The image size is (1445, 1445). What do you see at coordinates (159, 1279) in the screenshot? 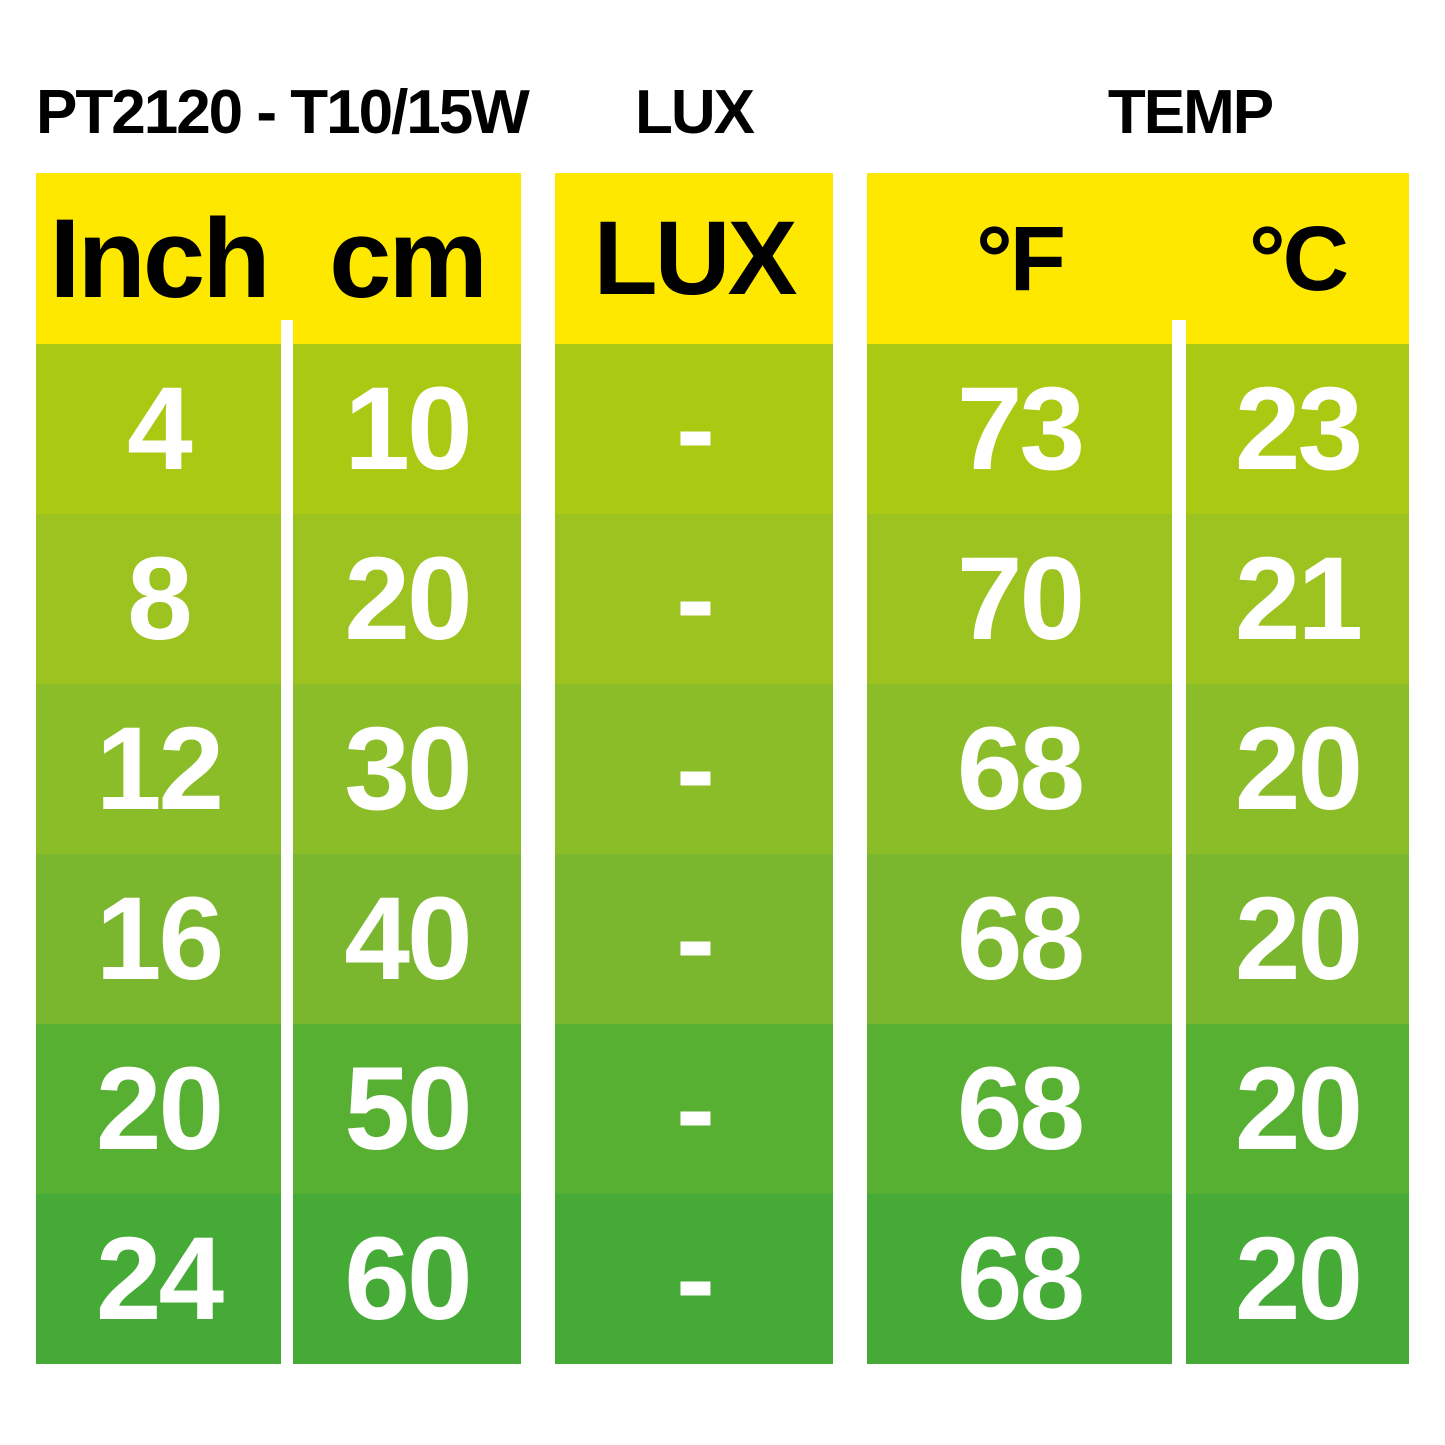
I see `inch-value: 24` at bounding box center [159, 1279].